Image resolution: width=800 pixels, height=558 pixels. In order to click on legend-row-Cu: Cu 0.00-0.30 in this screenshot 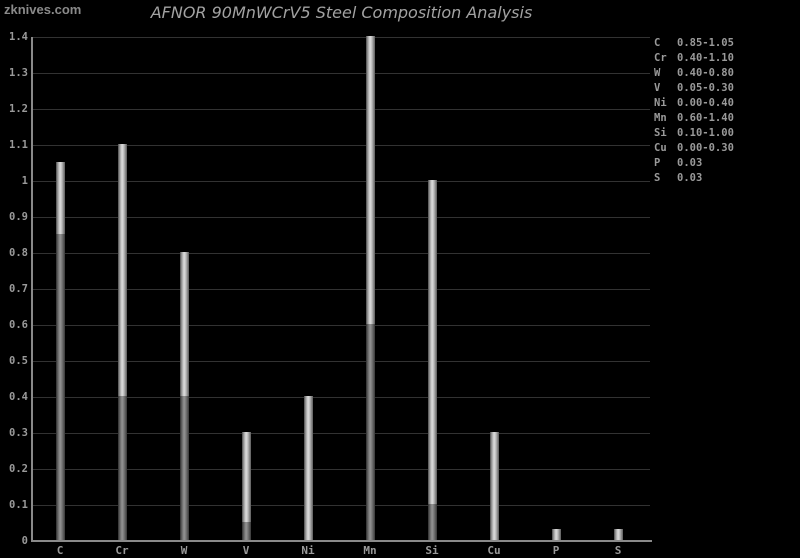, I will do `click(694, 148)`.